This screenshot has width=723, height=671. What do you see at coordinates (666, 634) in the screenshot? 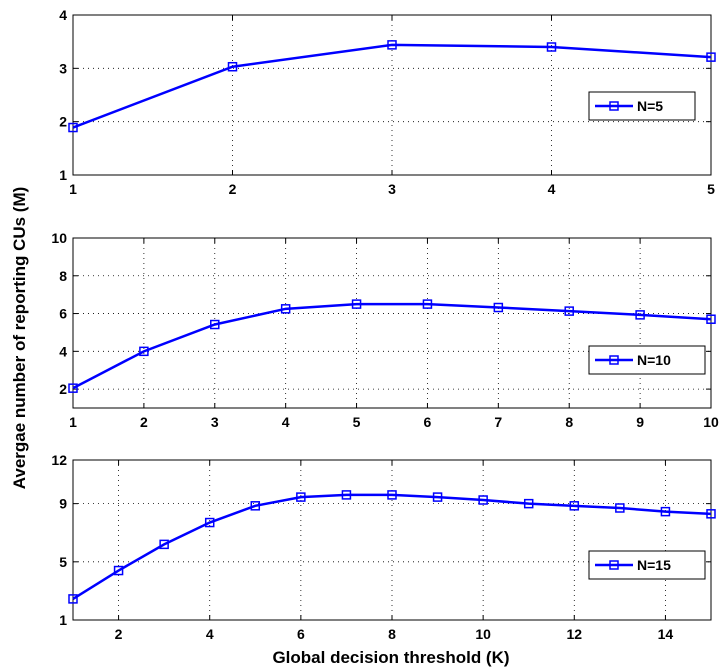
I see `x-tick-label: 14` at bounding box center [666, 634].